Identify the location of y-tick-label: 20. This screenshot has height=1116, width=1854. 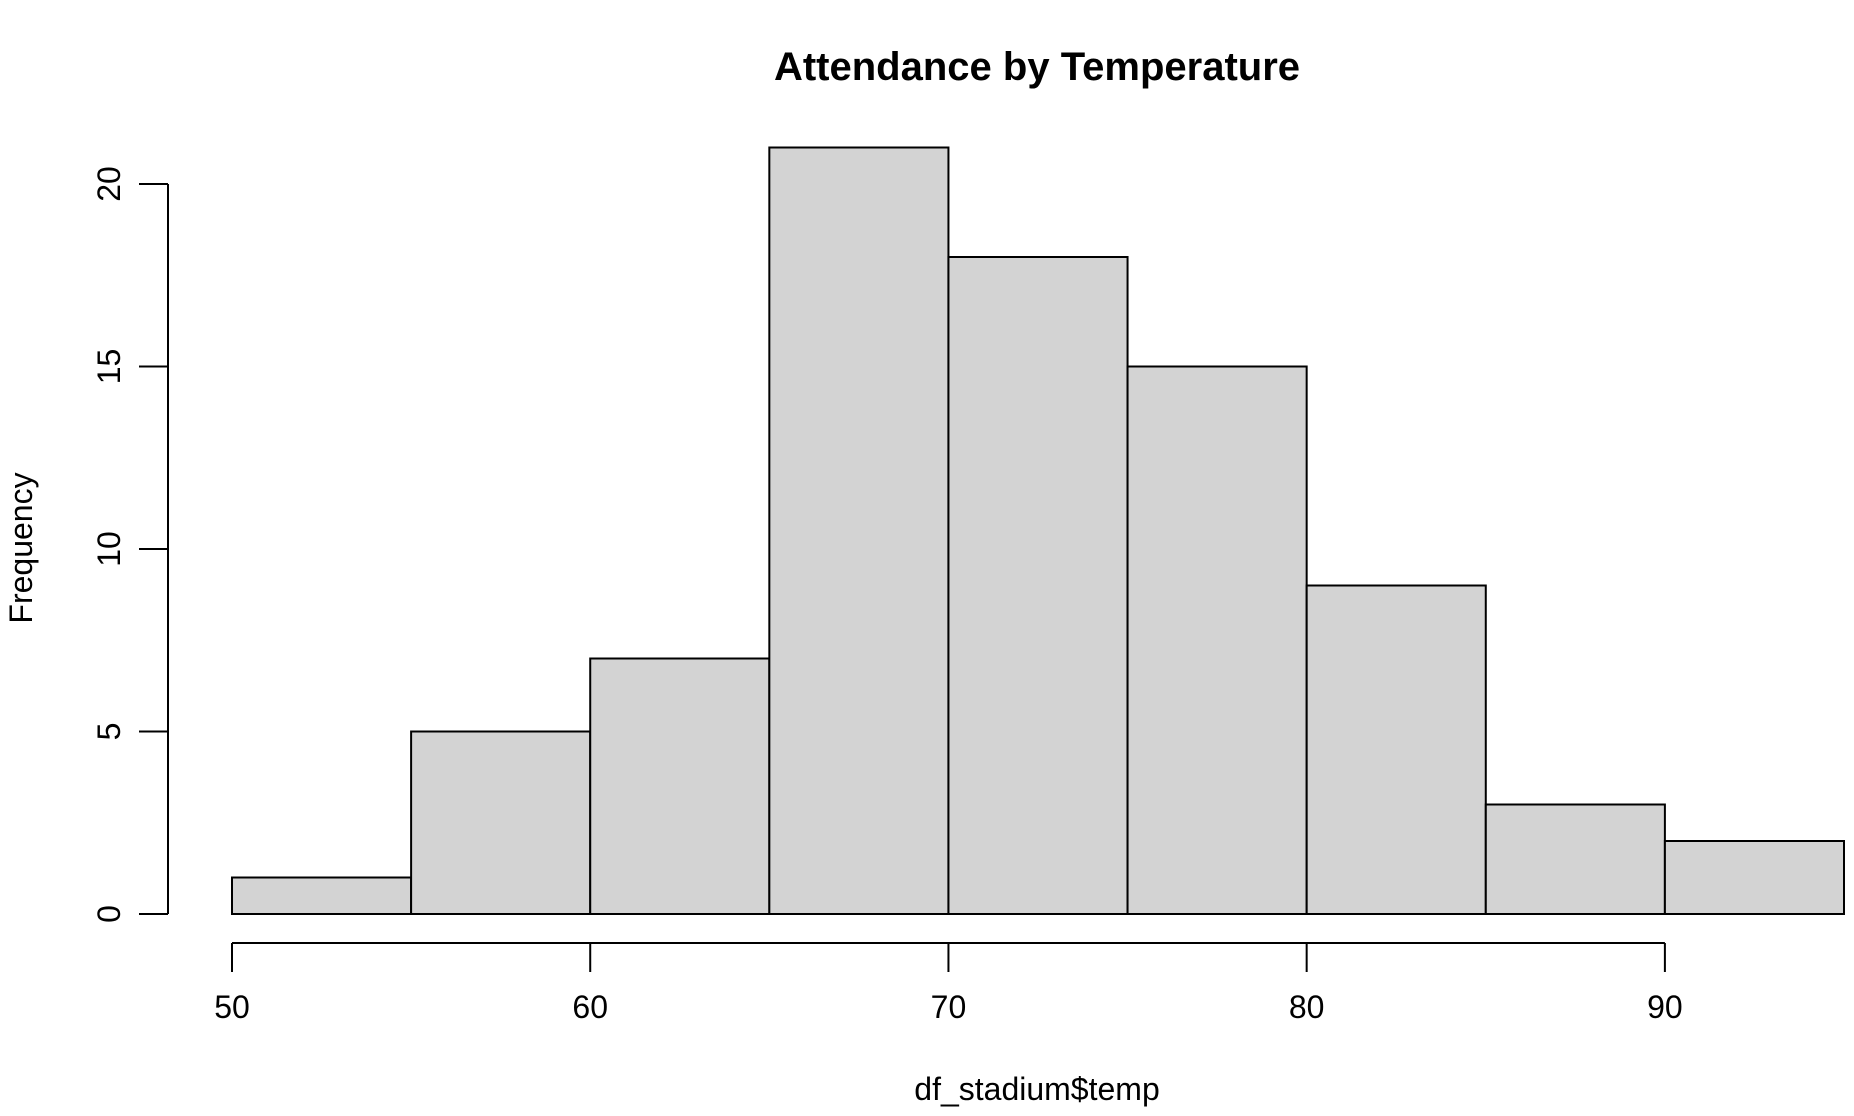
(109, 184).